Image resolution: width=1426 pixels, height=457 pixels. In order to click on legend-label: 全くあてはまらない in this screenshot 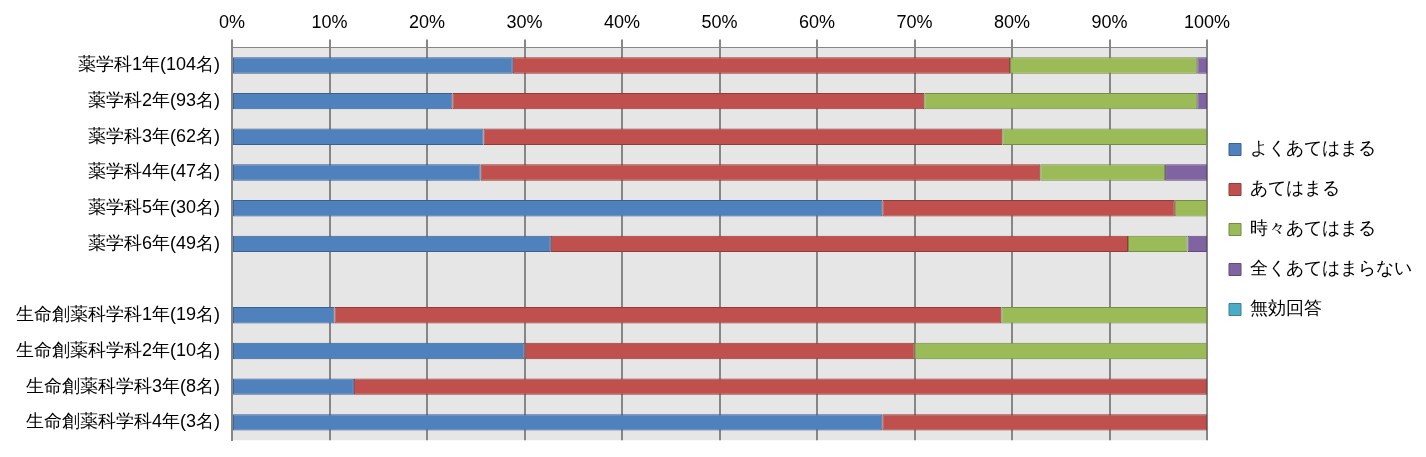, I will do `click(1331, 268)`.